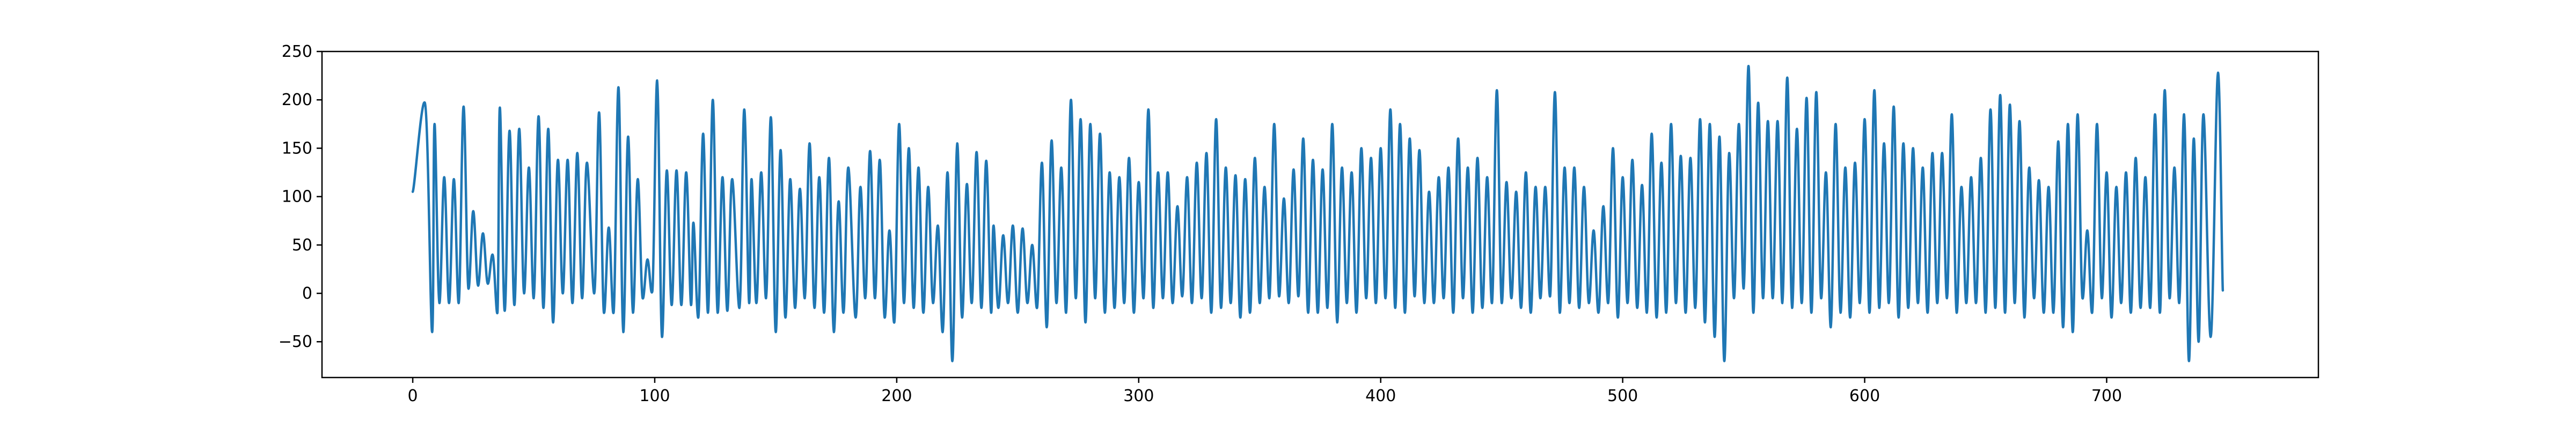 The image size is (2576, 429). I want to click on x-tick-label: 100, so click(654, 396).